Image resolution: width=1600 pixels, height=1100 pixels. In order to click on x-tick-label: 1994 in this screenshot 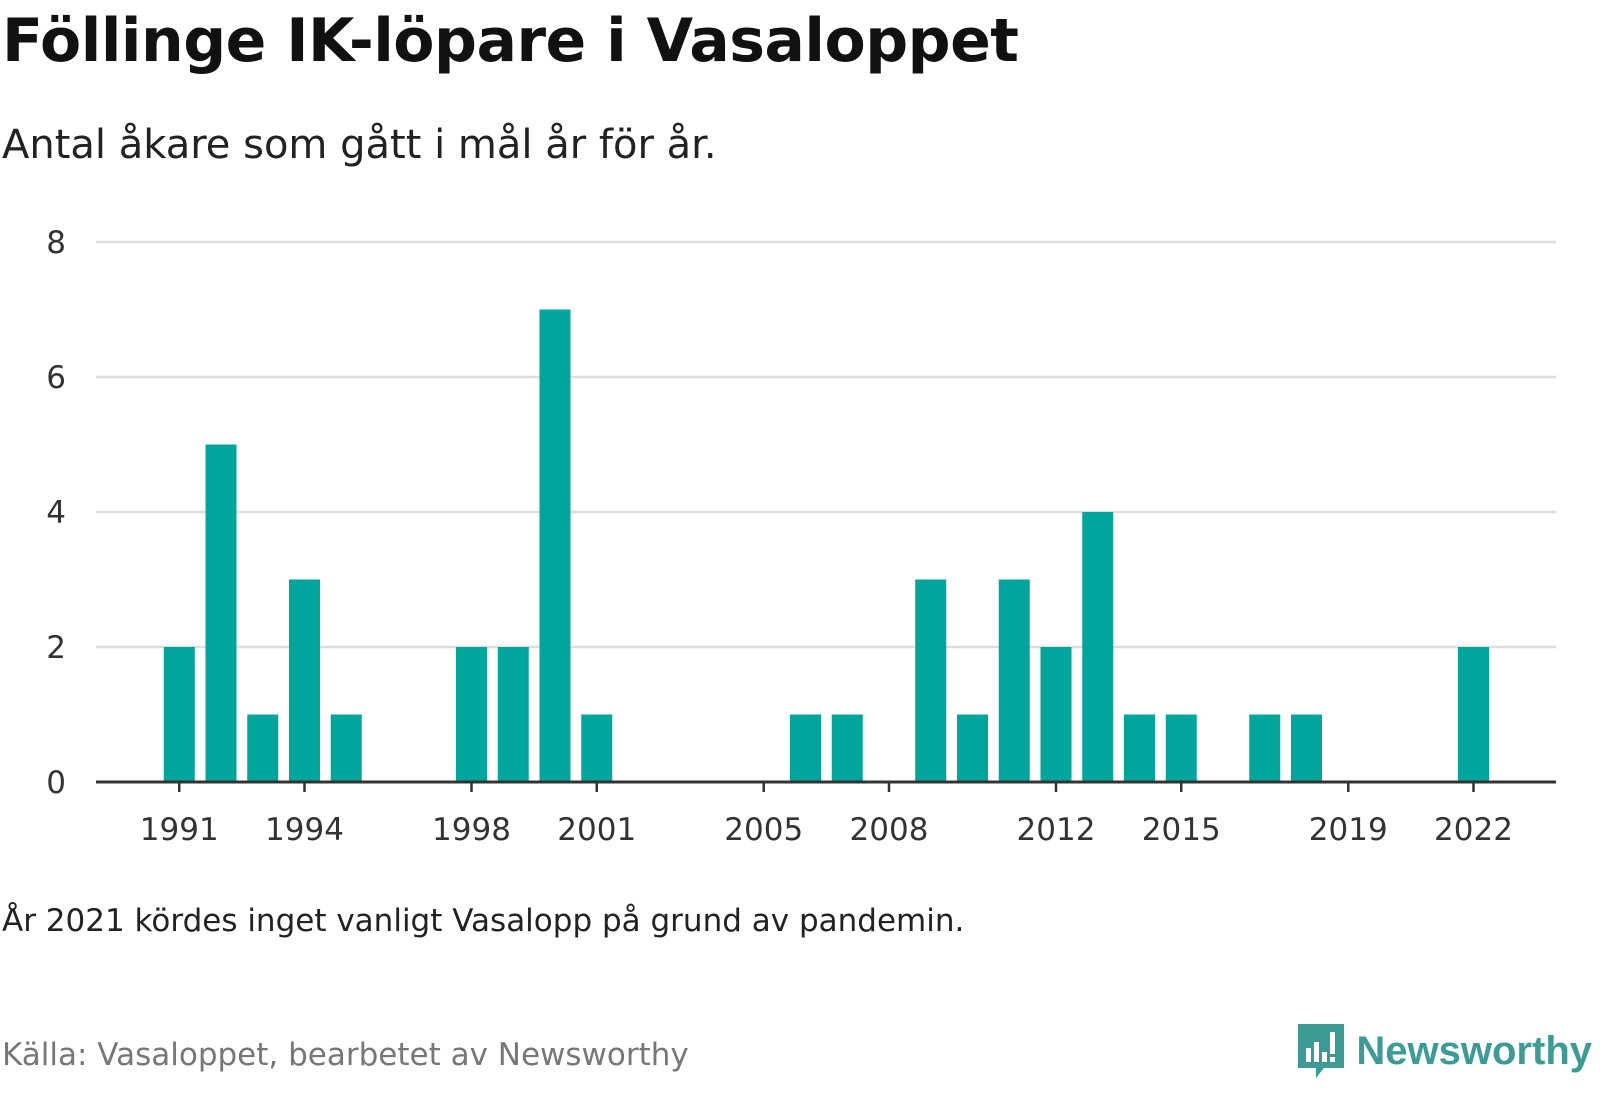, I will do `click(304, 830)`.